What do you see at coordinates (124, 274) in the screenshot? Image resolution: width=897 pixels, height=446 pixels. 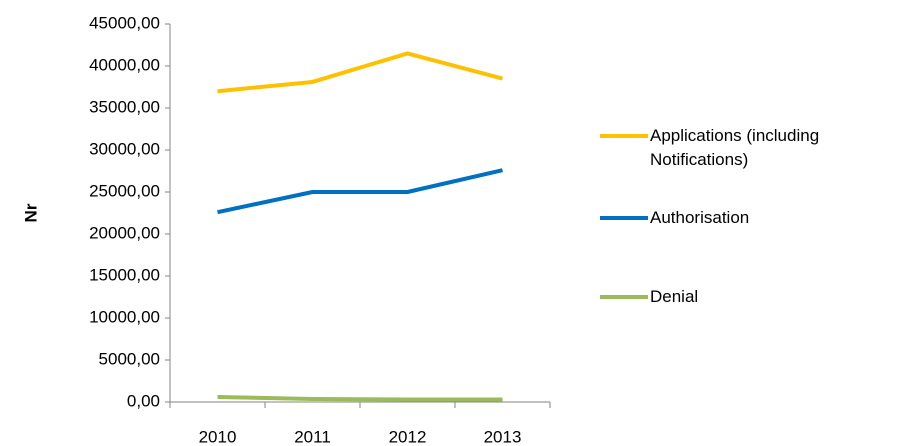 I see `y-tick-label: 15000,00` at bounding box center [124, 274].